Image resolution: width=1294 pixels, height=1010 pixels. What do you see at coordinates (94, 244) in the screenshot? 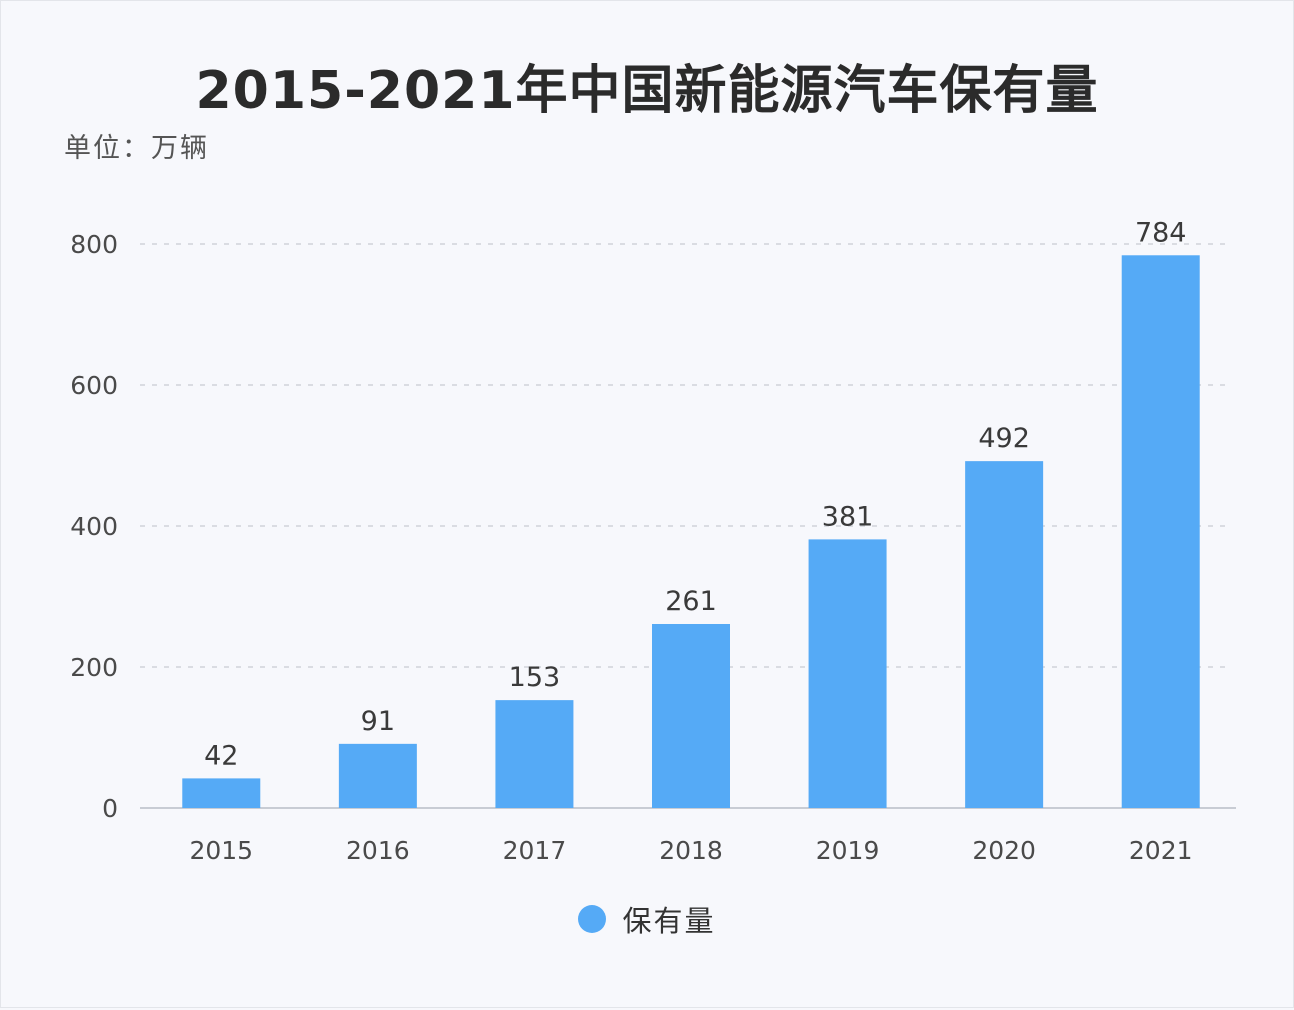
I see `y-tick-label: 800` at bounding box center [94, 244].